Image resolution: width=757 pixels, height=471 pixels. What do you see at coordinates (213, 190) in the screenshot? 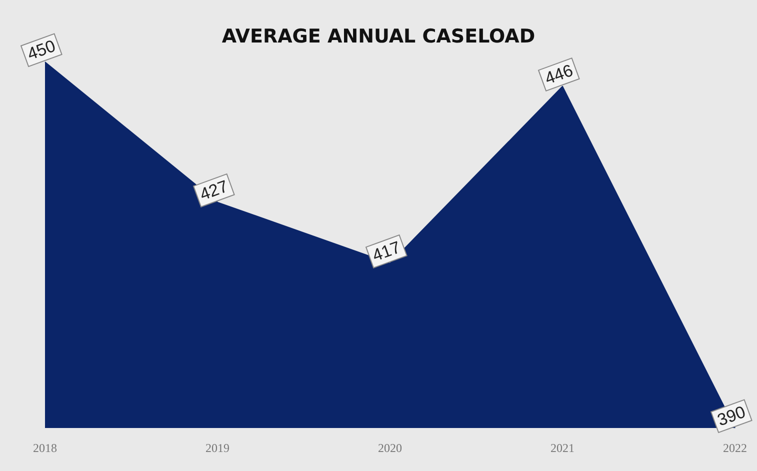
I see `data-label: 427` at bounding box center [213, 190].